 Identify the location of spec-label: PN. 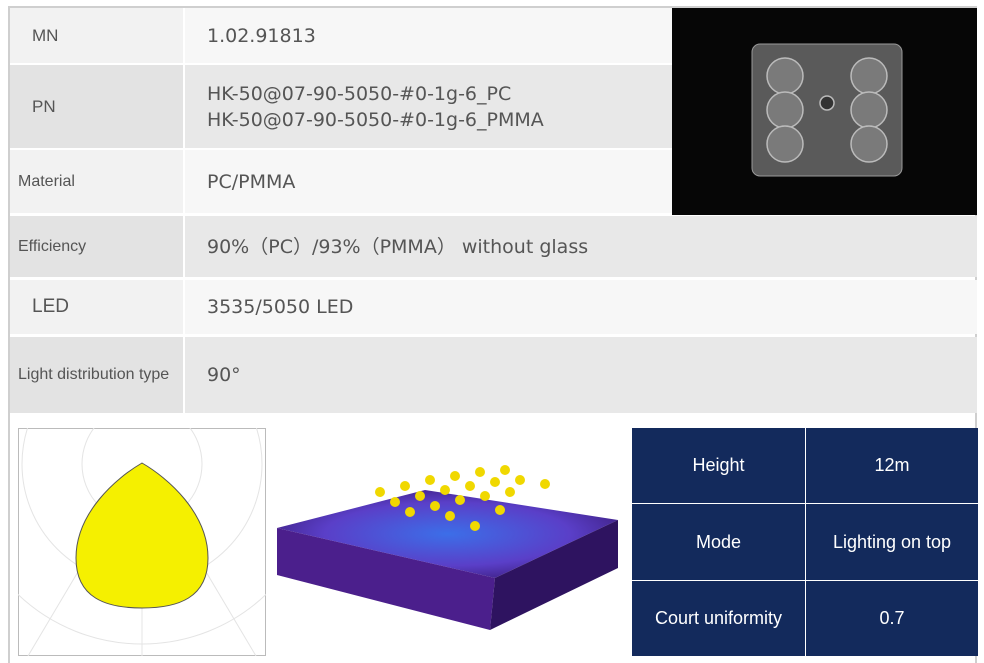
(96, 106).